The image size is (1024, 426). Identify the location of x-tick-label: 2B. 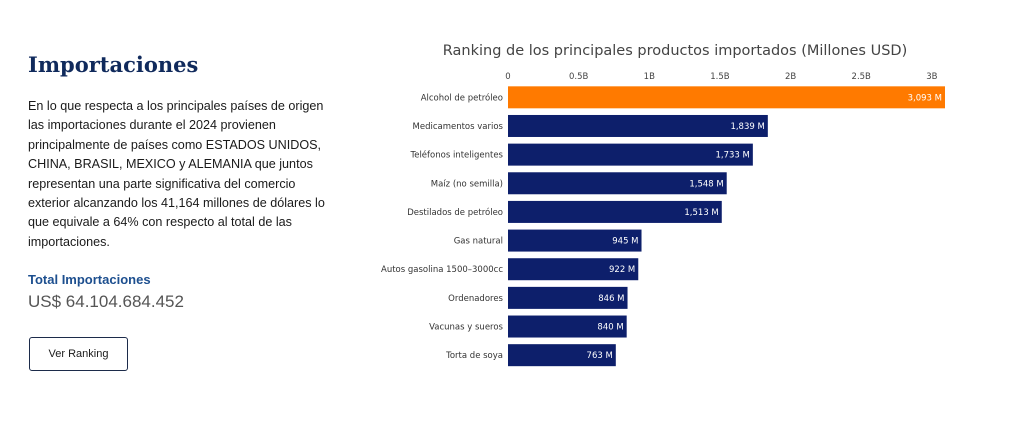
(790, 77).